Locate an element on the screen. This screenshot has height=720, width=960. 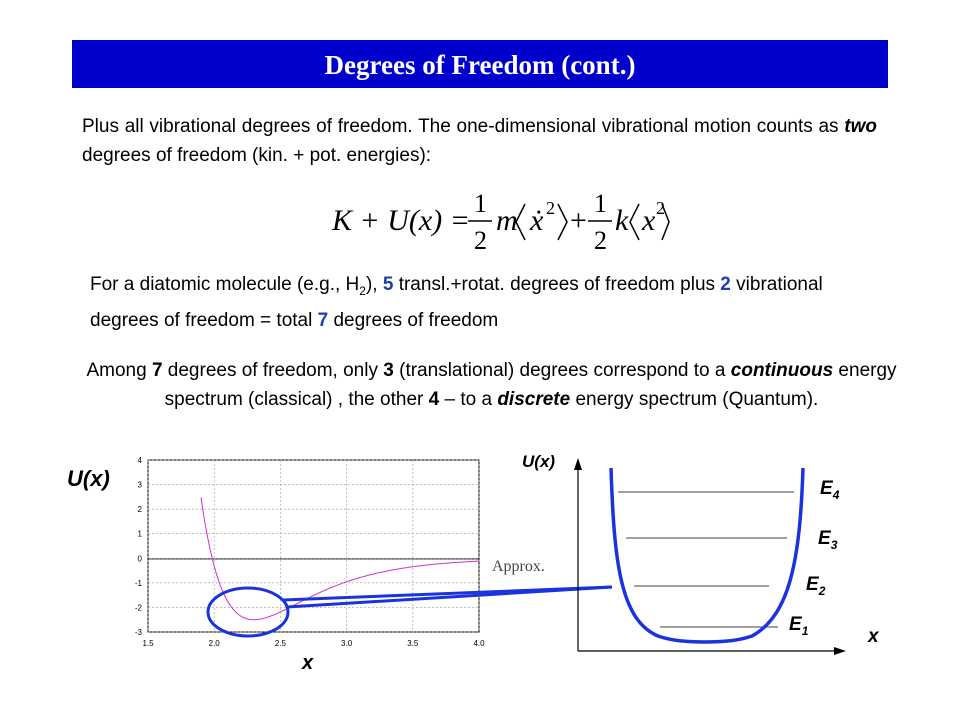
potential-well-curve is located at coordinates (707, 555).